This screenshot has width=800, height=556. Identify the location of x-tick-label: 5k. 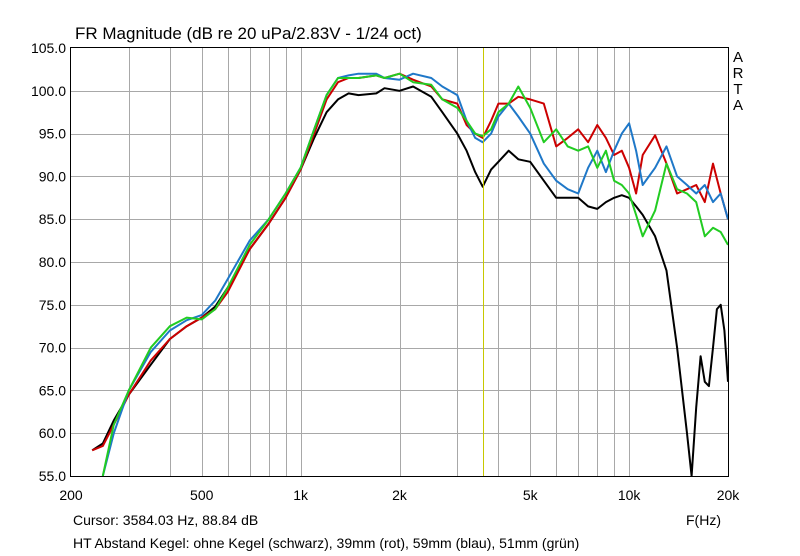
(531, 495).